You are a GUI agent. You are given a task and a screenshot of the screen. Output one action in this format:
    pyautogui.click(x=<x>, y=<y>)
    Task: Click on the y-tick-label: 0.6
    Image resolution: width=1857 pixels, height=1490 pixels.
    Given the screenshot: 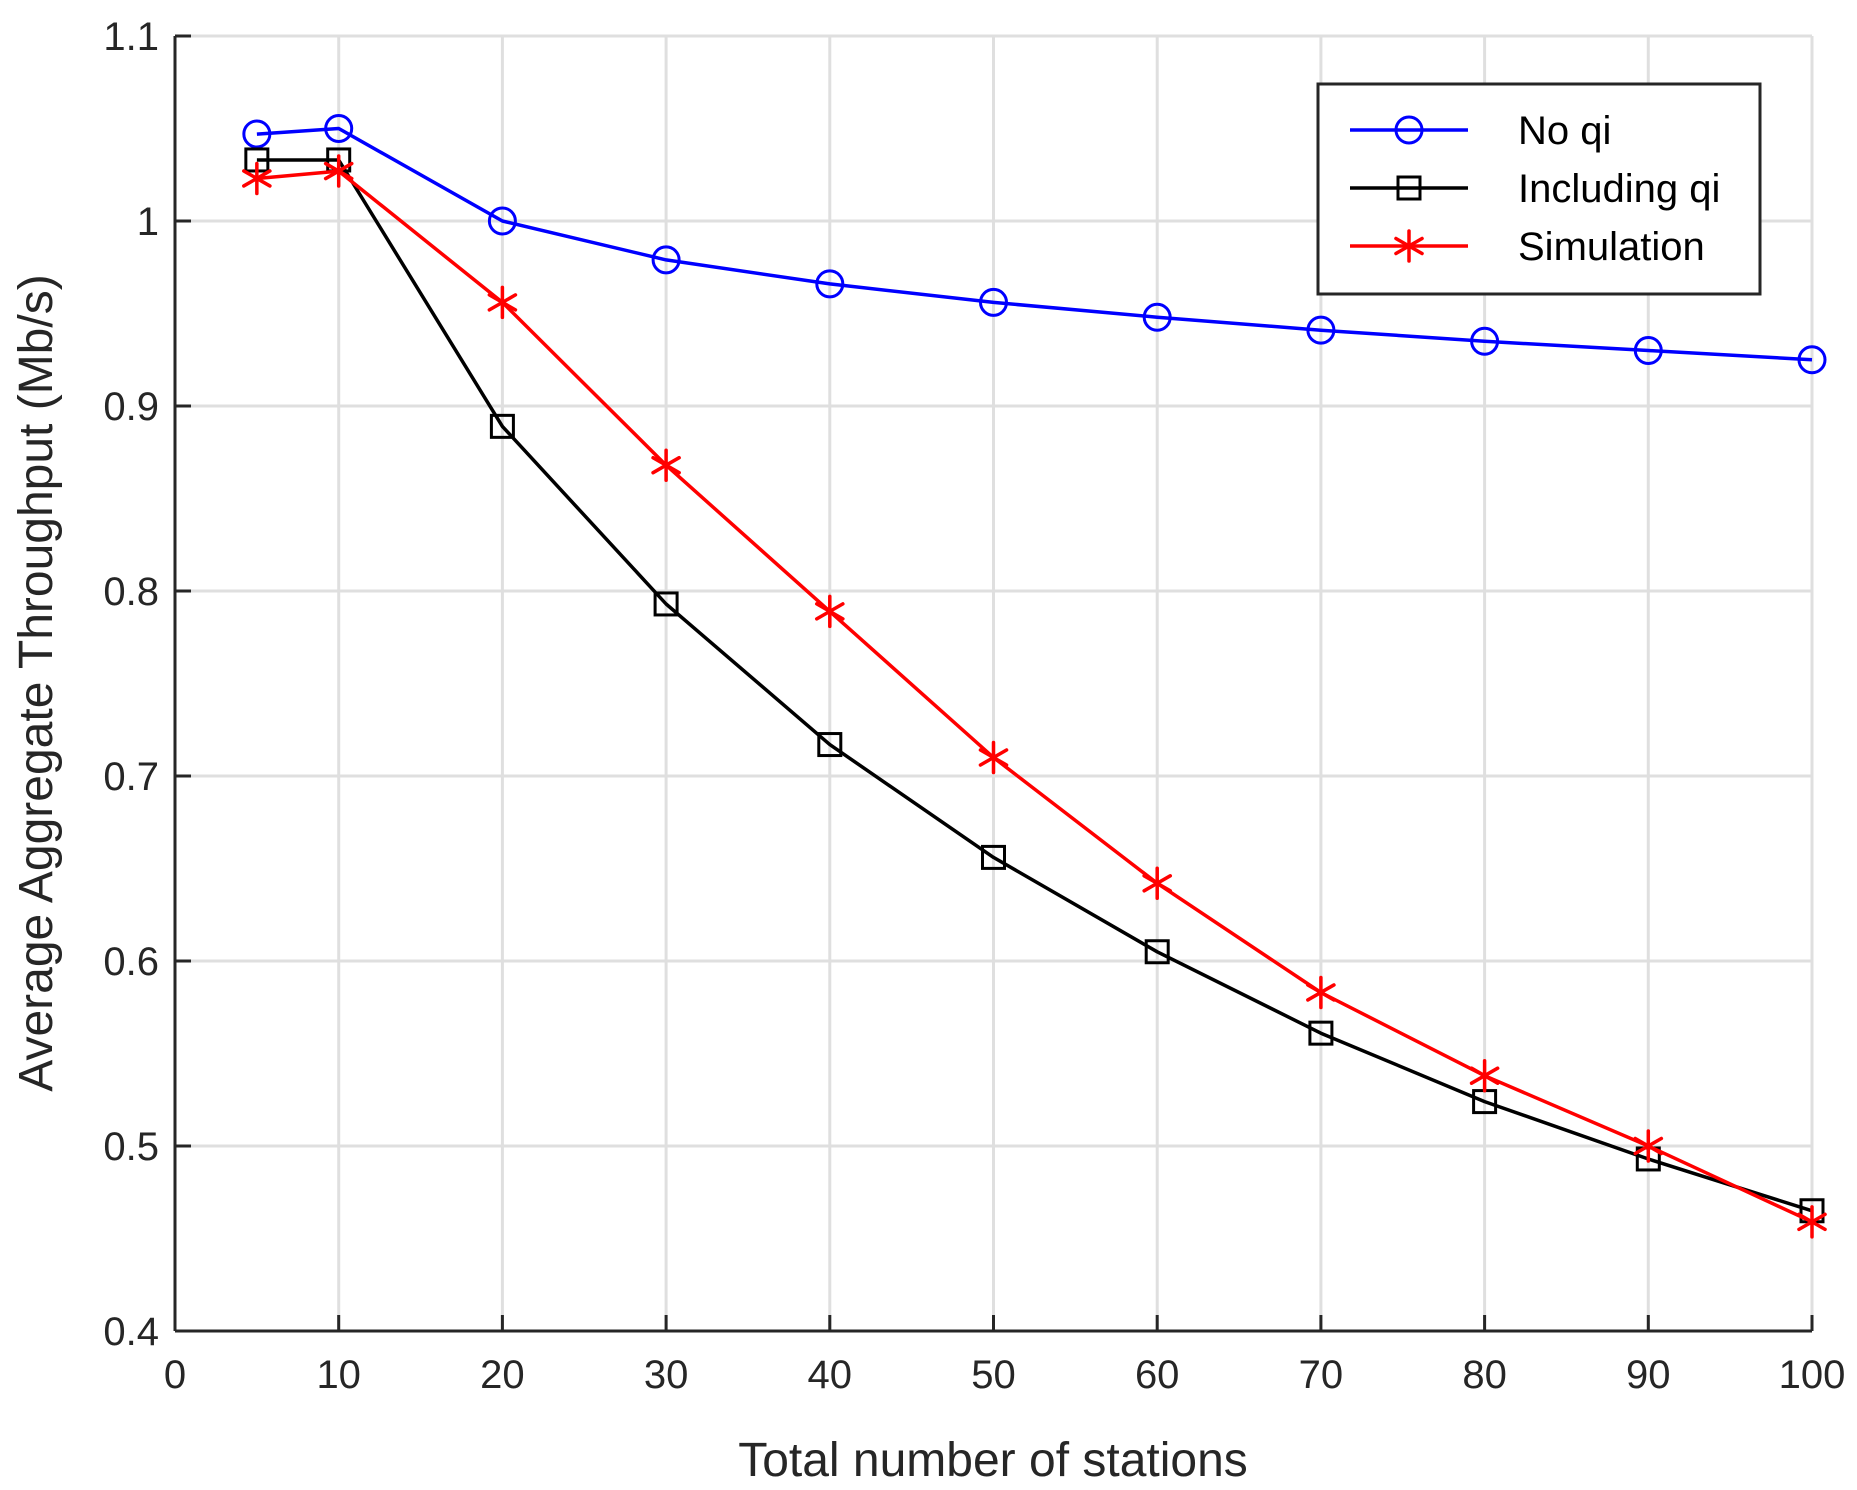 What is the action you would take?
    pyautogui.click(x=131, y=962)
    